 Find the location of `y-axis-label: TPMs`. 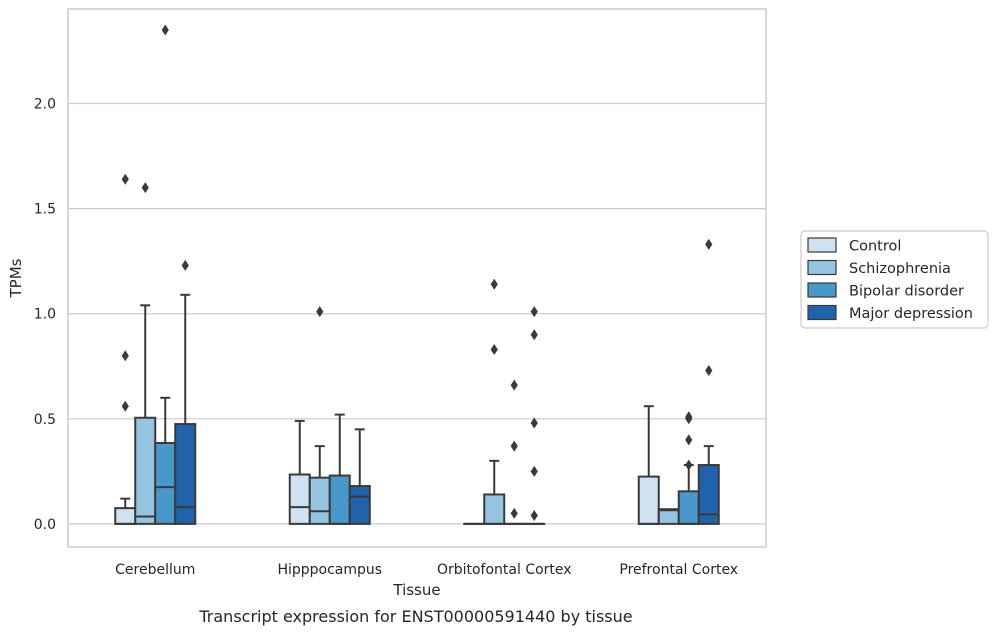

y-axis-label: TPMs is located at coordinates (16, 278).